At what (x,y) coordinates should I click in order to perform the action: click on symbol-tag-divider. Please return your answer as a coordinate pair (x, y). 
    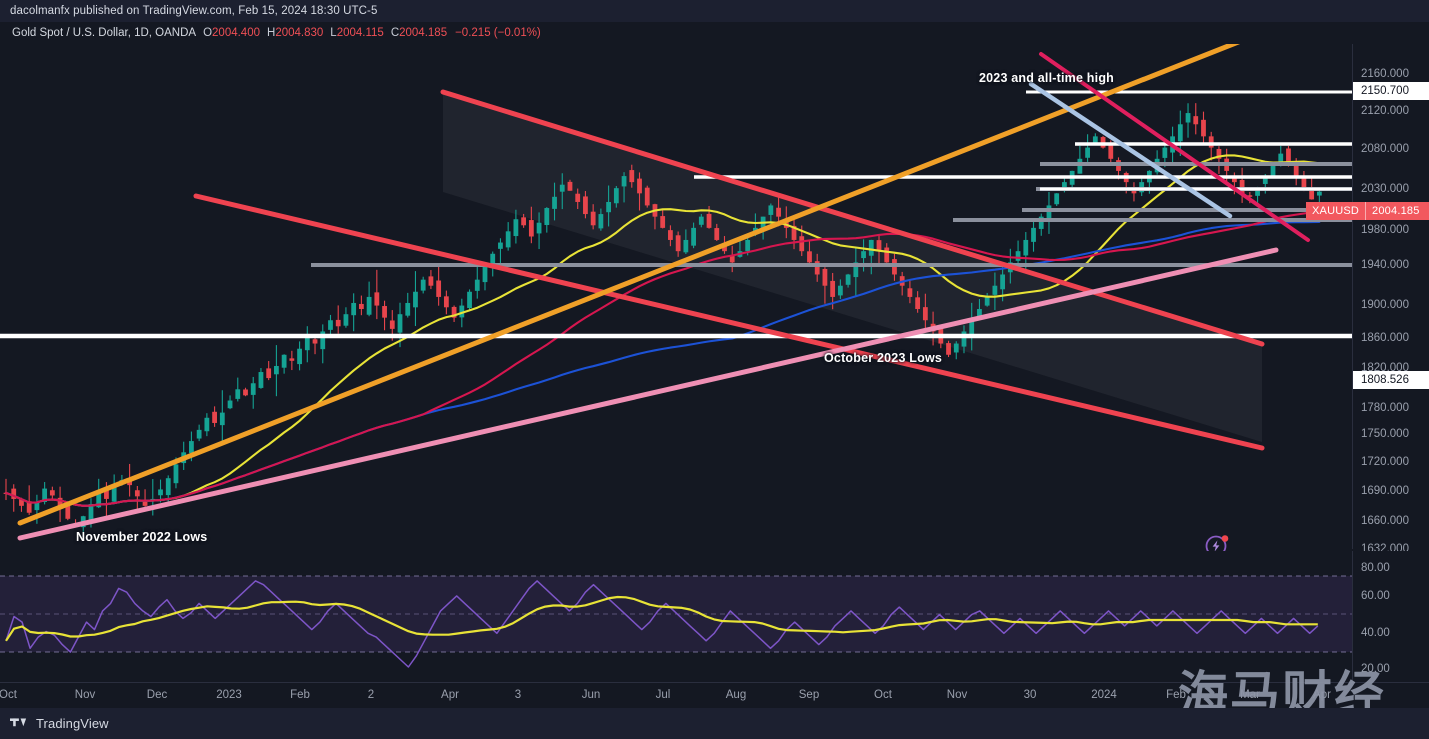
    Looking at the image, I should click on (1366, 211).